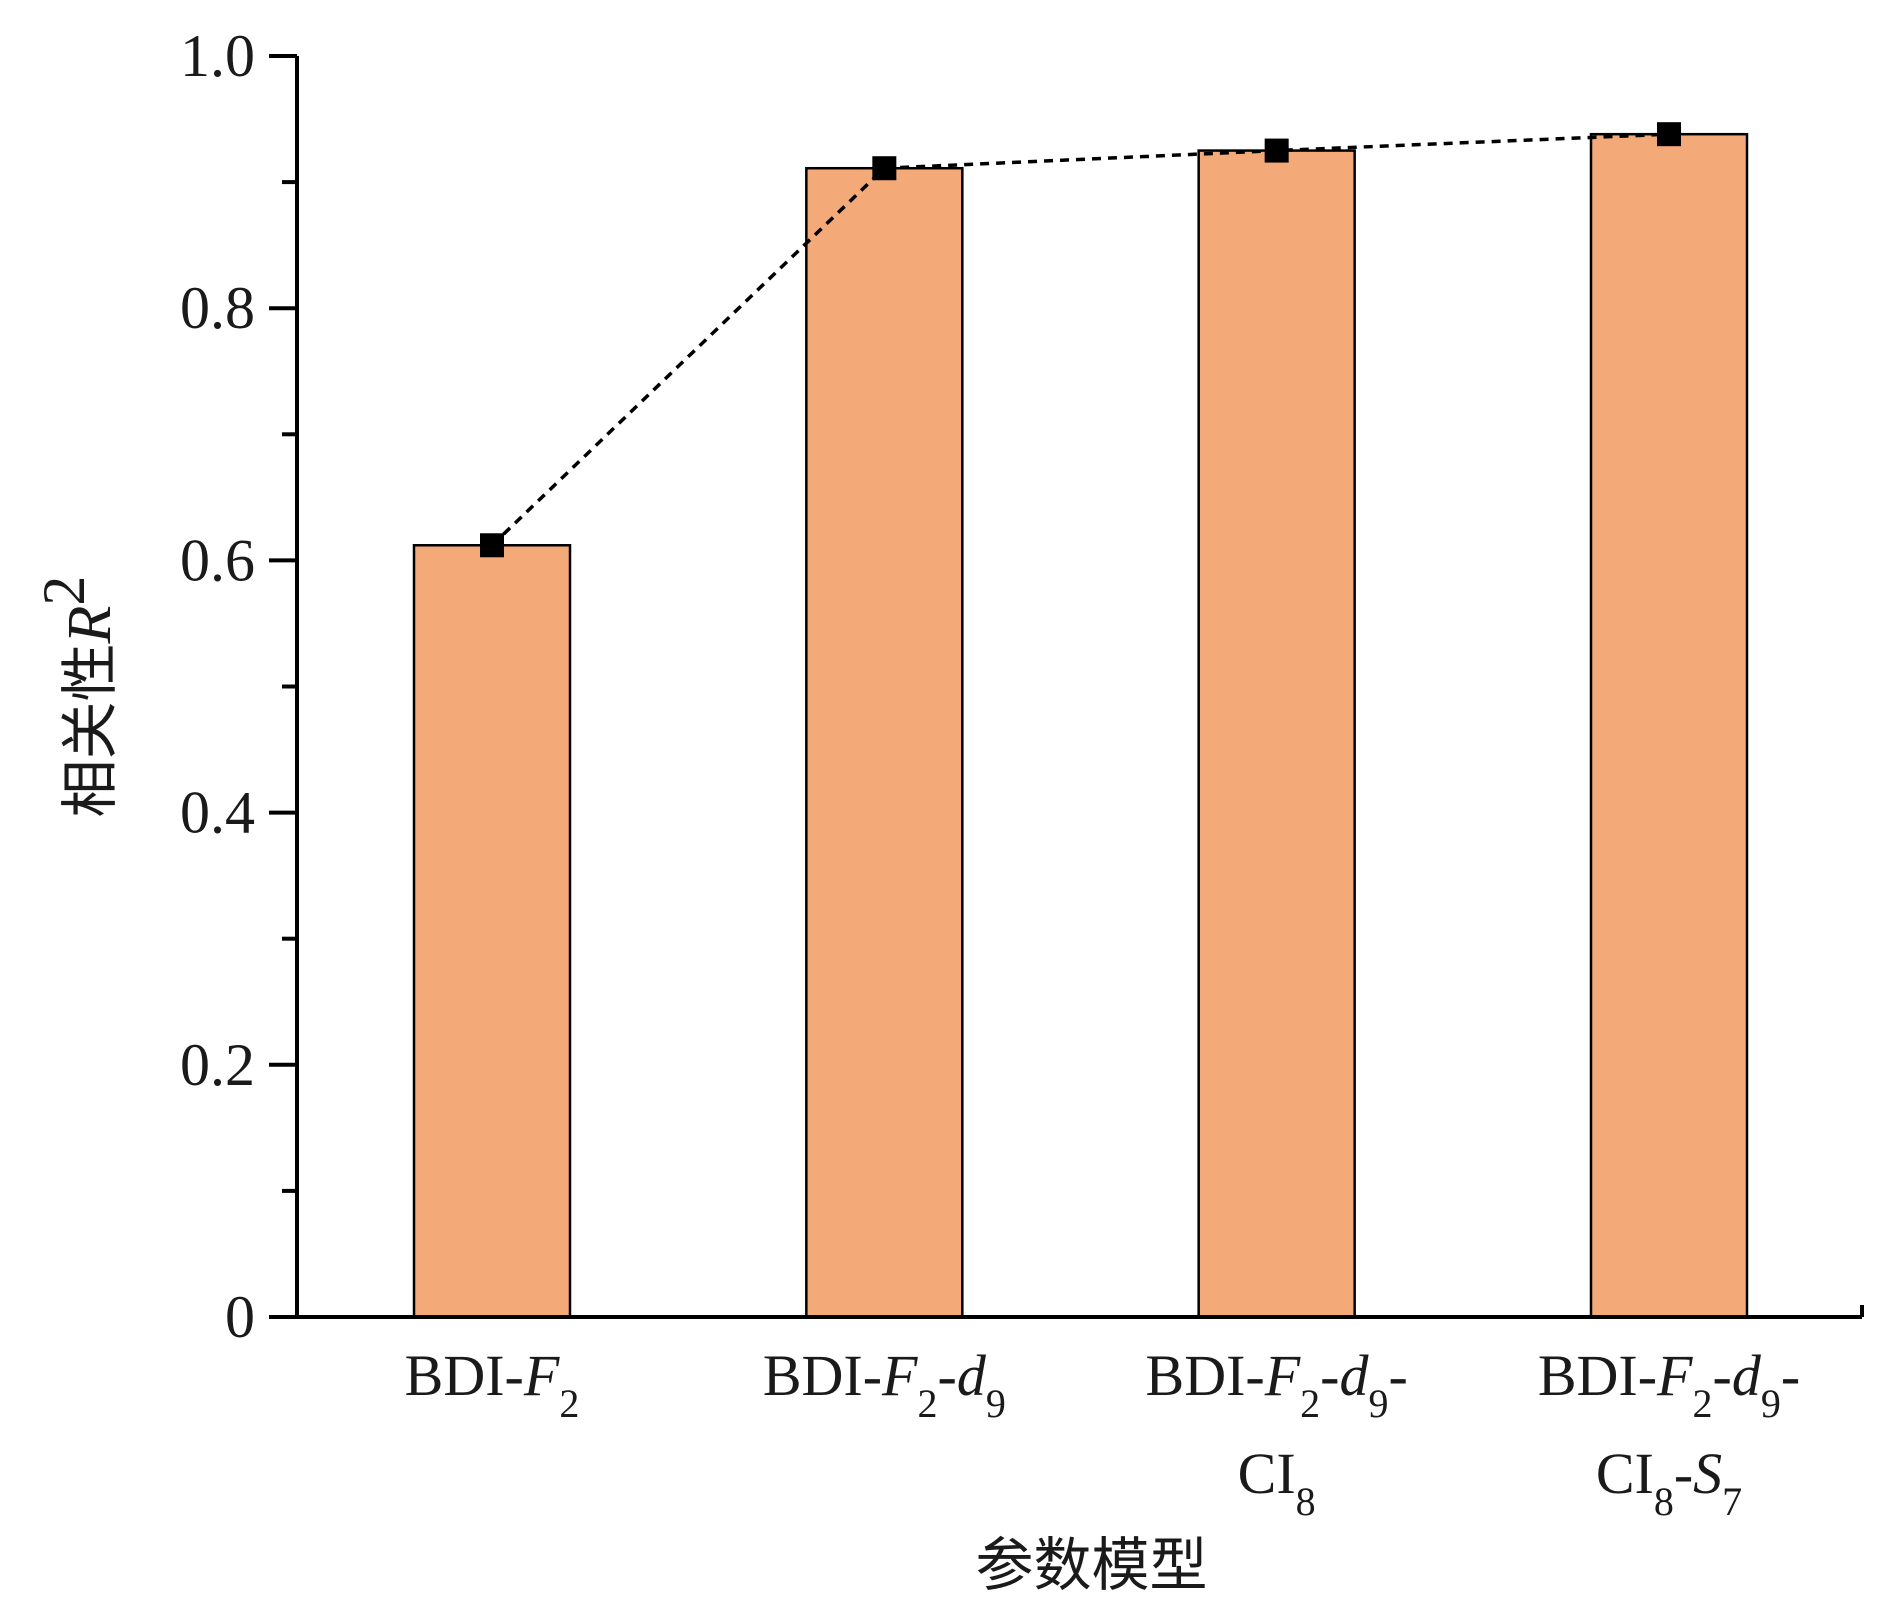 This screenshot has width=1891, height=1607. I want to click on y-tick-label: 0, so click(240, 1317).